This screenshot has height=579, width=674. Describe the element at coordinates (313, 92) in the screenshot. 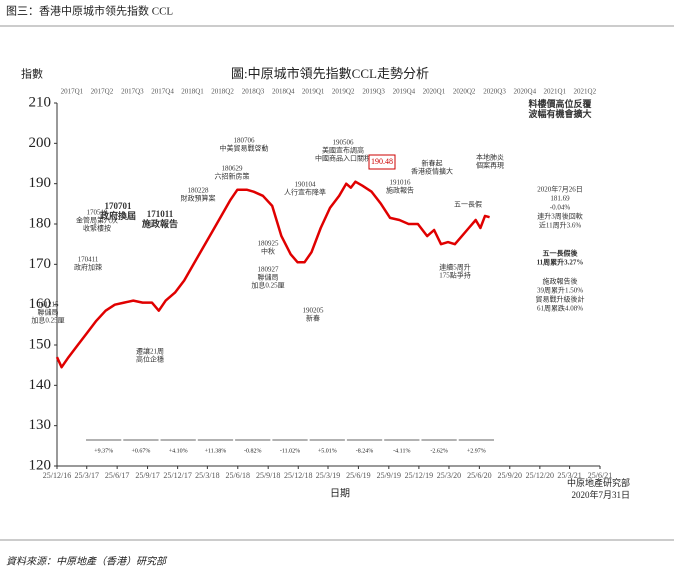

I see `quarter-label: 2019Q1` at that location.